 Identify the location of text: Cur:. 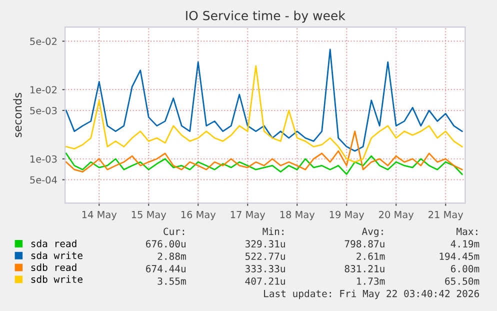
(174, 232).